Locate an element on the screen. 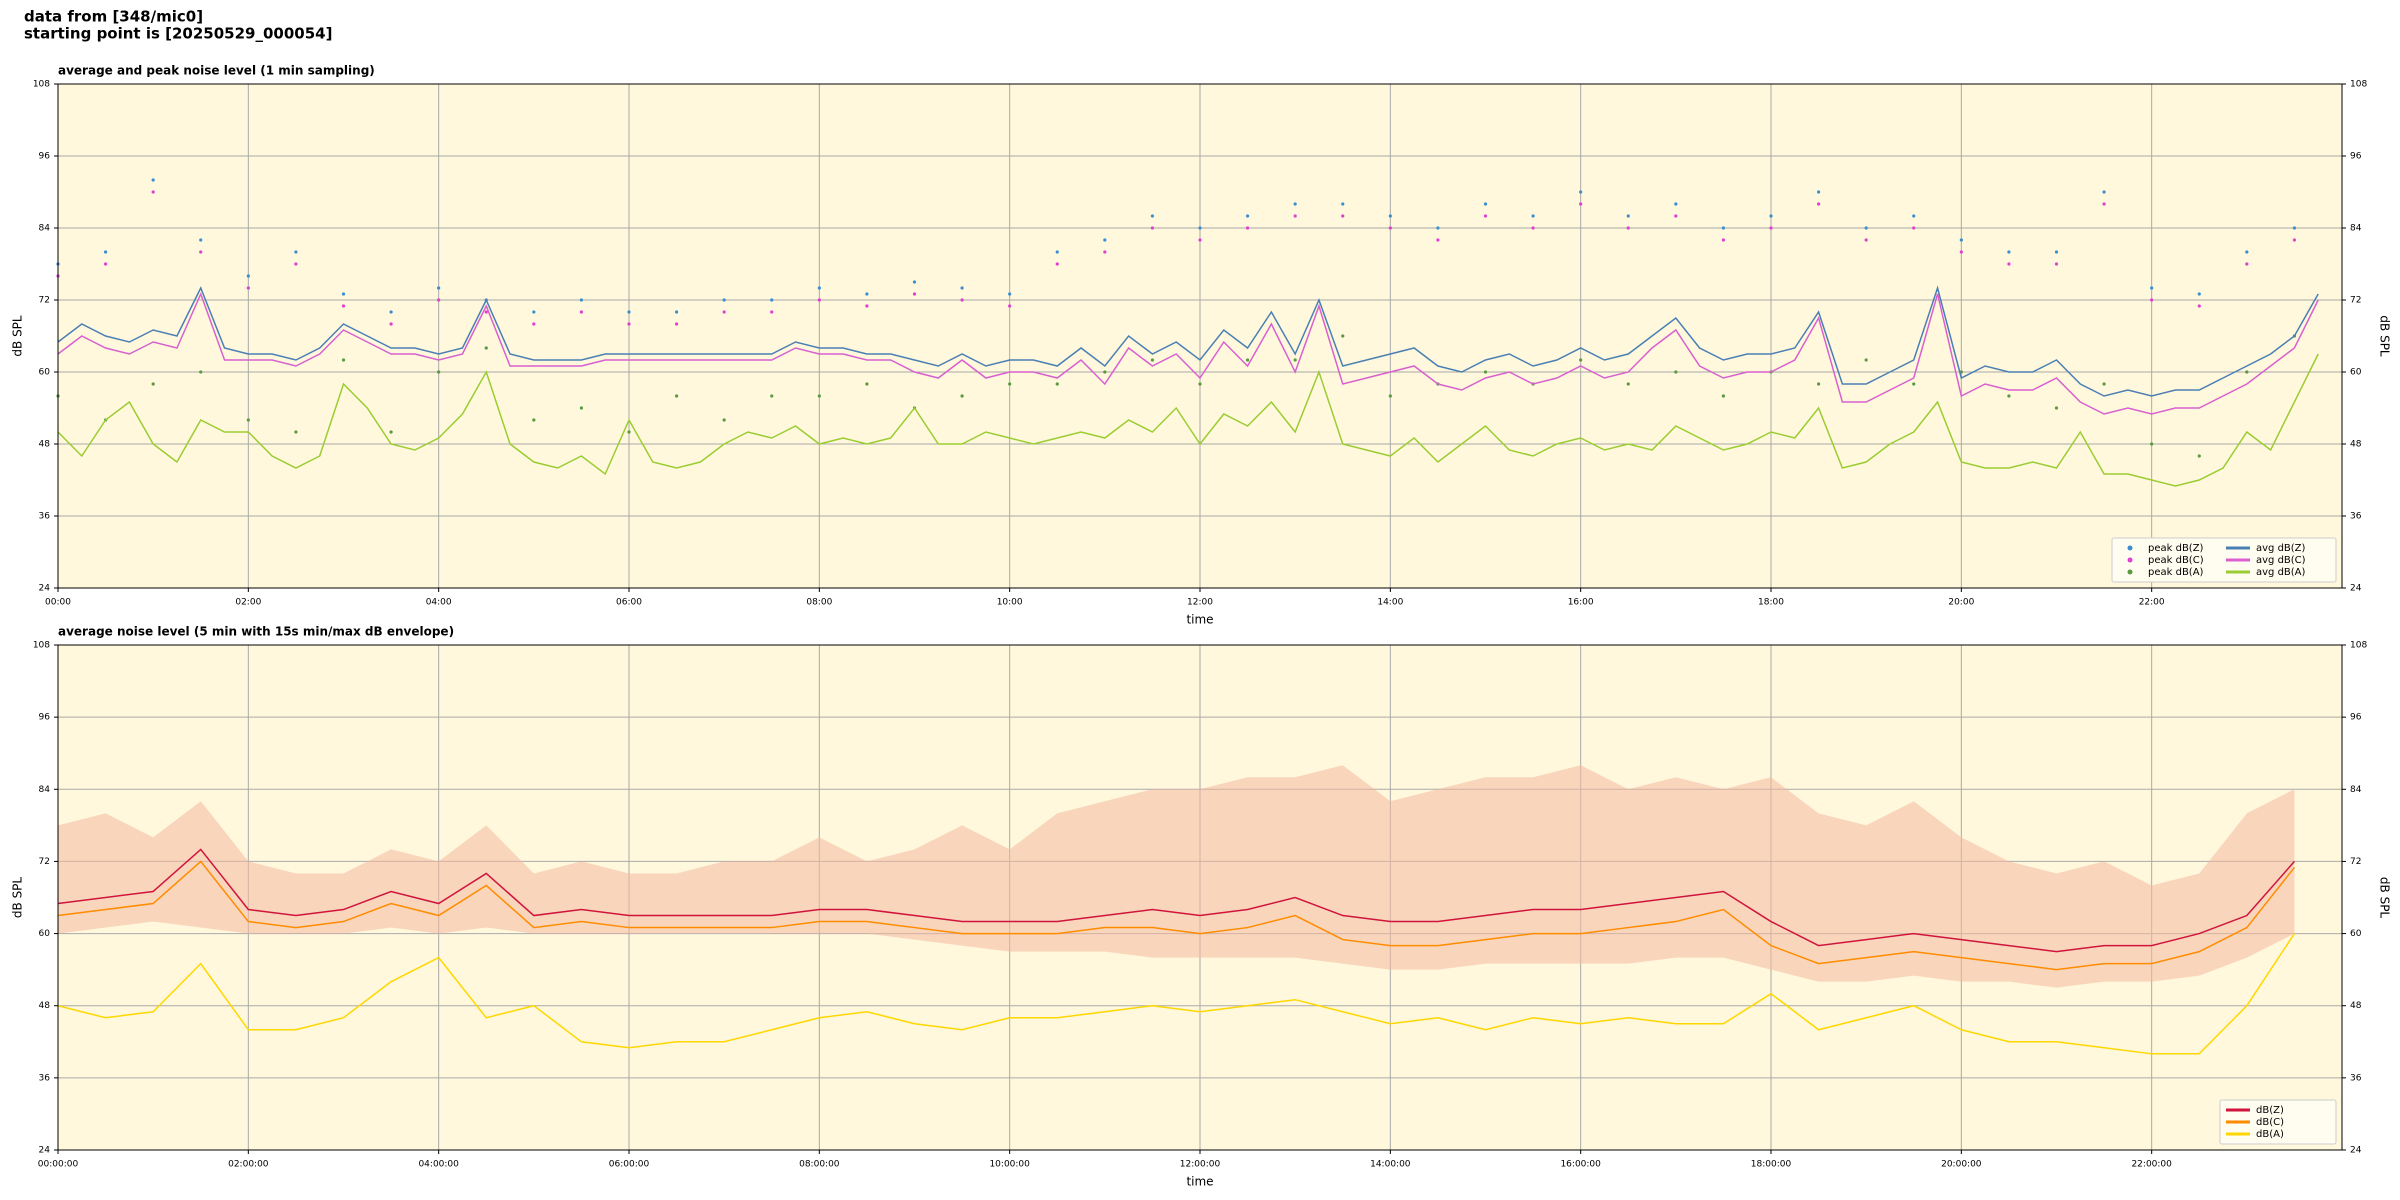  x-tick-label: 20:00:00 is located at coordinates (1961, 1165).